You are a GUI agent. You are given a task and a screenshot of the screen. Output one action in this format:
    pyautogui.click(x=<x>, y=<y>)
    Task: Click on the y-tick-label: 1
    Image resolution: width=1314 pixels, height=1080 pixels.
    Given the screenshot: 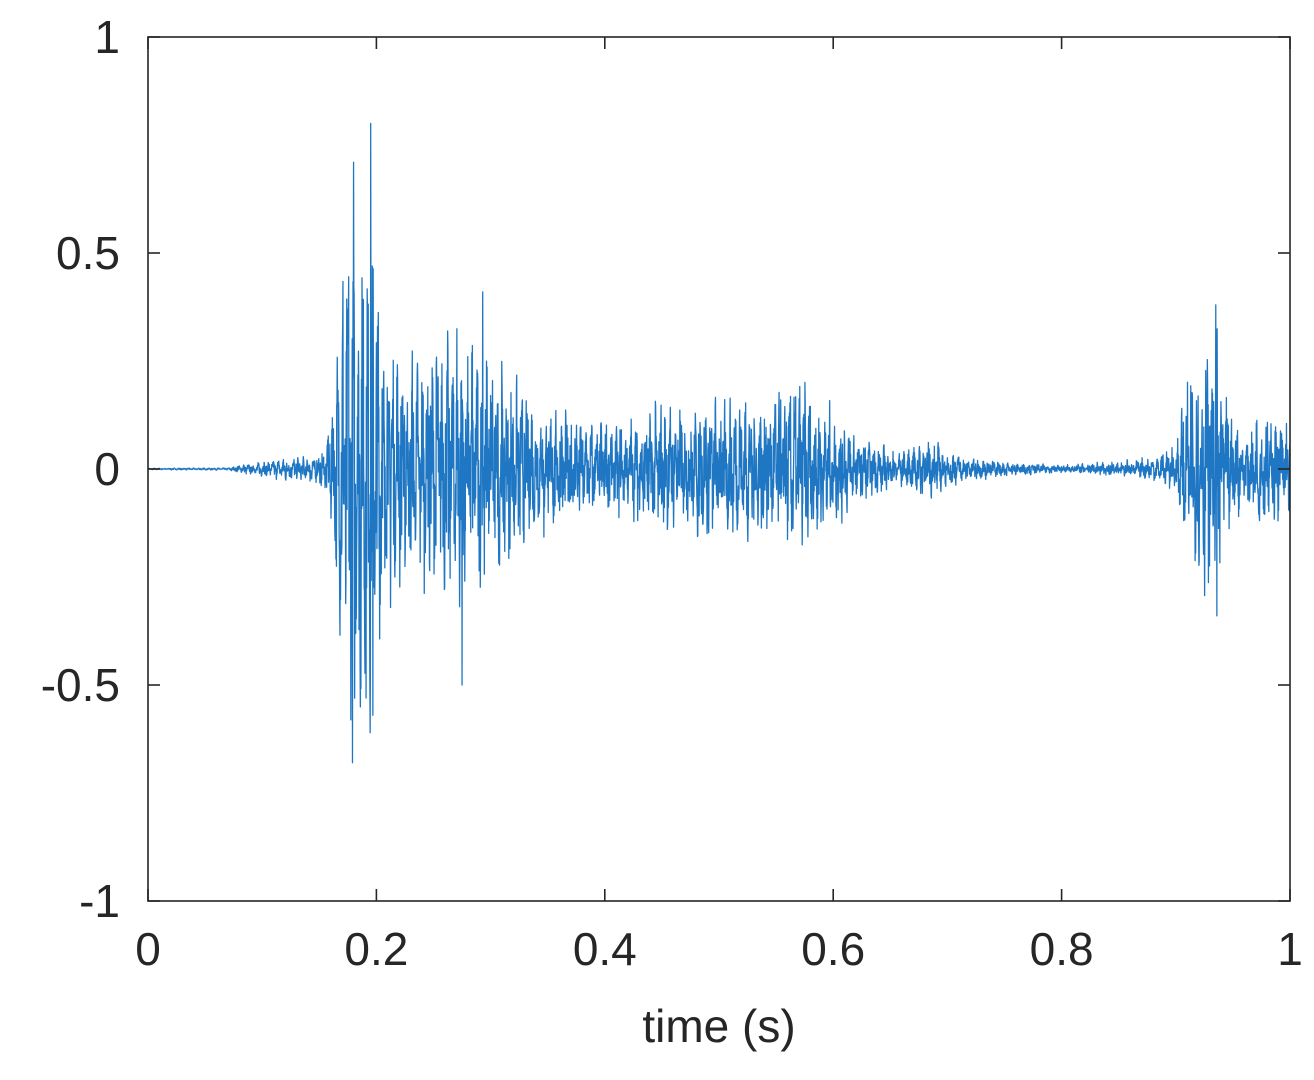 What is the action you would take?
    pyautogui.click(x=107, y=37)
    